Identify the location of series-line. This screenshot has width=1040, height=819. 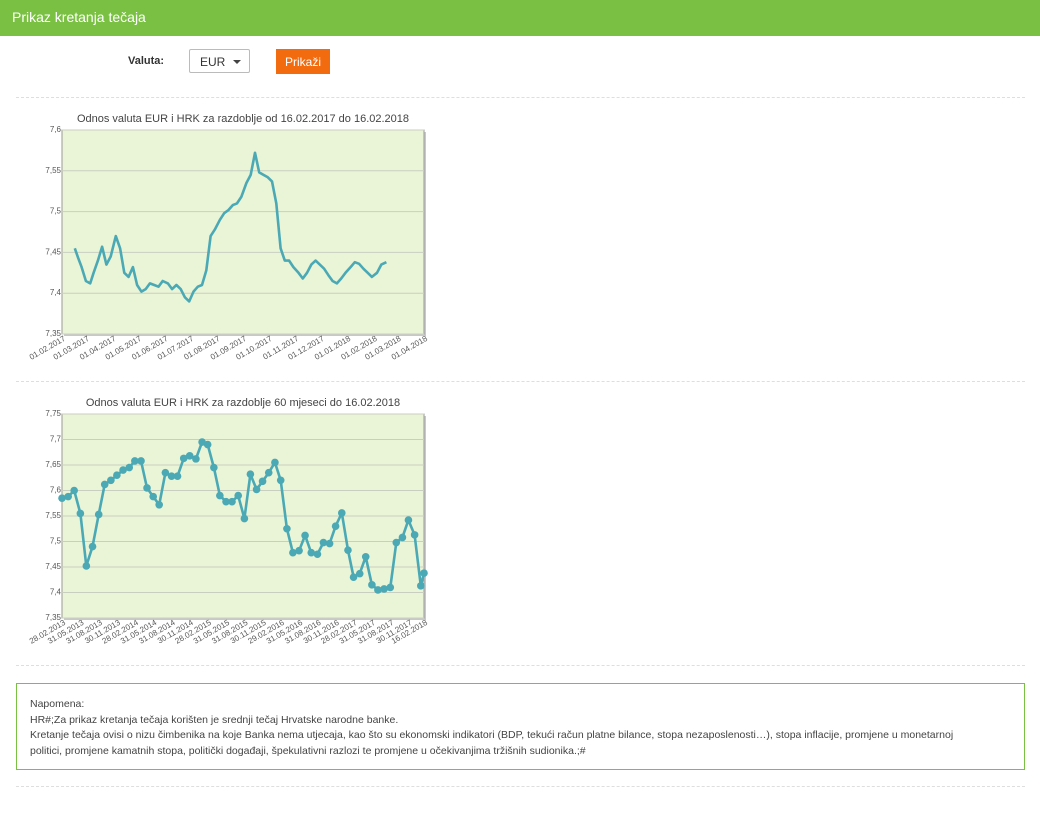
(230, 227).